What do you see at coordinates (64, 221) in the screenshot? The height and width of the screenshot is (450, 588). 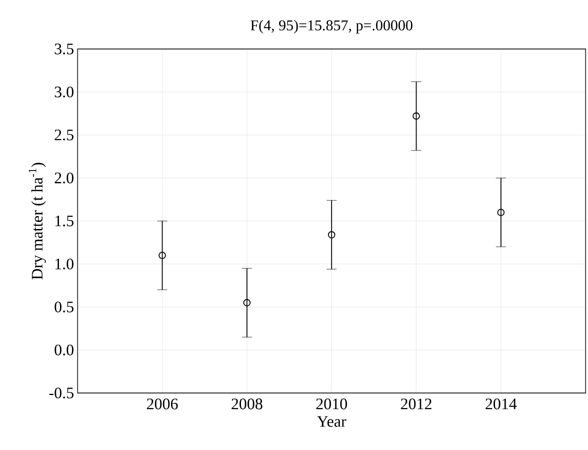 I see `y-tick-label: 1.5` at bounding box center [64, 221].